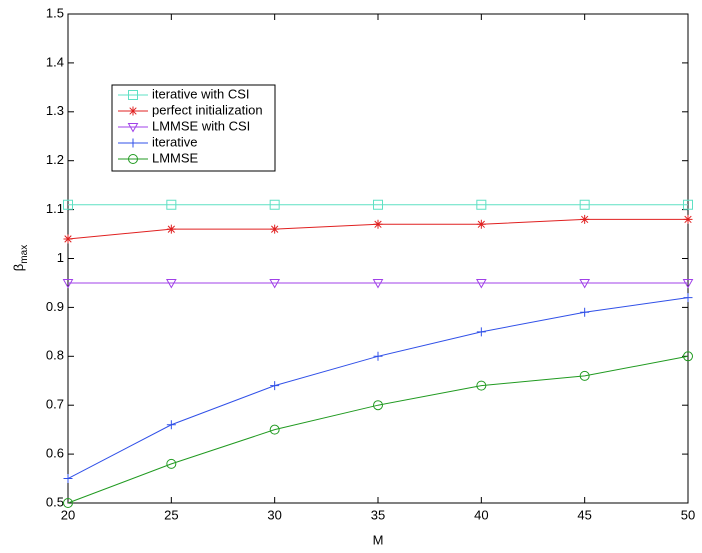  What do you see at coordinates (584, 514) in the screenshot?
I see `x-tick-label: 45` at bounding box center [584, 514].